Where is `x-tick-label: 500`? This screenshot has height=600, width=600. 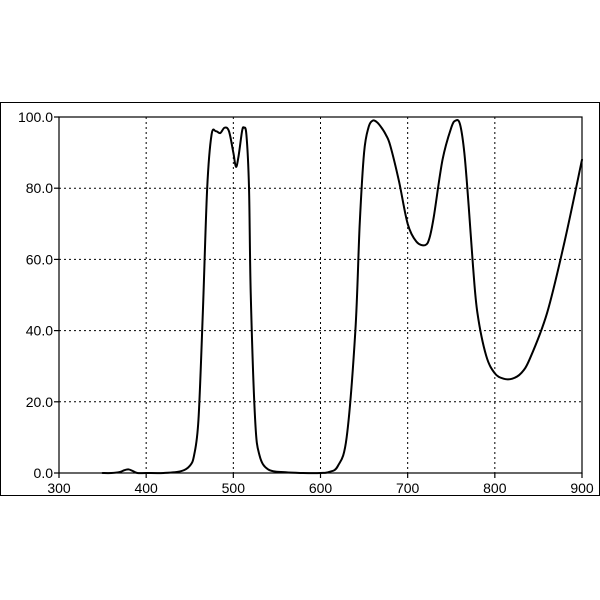
x-tick-label: 500 is located at coordinates (234, 487).